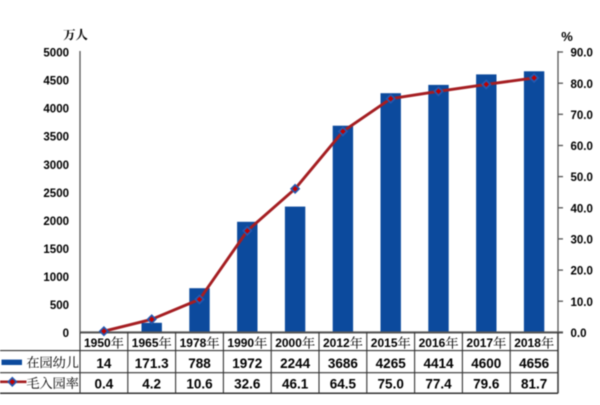 The height and width of the screenshot is (405, 600). Describe the element at coordinates (343, 383) in the screenshot. I see `svg-text: 64.5` at that location.